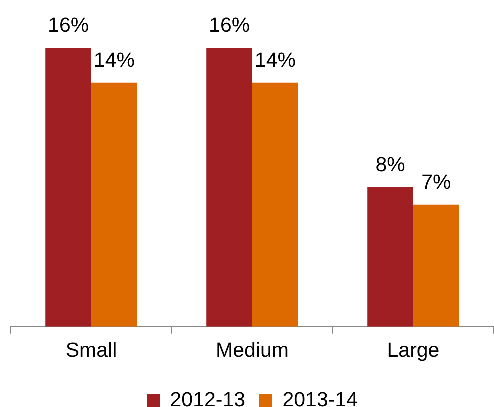 Image resolution: width=494 pixels, height=407 pixels. What do you see at coordinates (252, 350) in the screenshot?
I see `x-tick-label: Medium` at bounding box center [252, 350].